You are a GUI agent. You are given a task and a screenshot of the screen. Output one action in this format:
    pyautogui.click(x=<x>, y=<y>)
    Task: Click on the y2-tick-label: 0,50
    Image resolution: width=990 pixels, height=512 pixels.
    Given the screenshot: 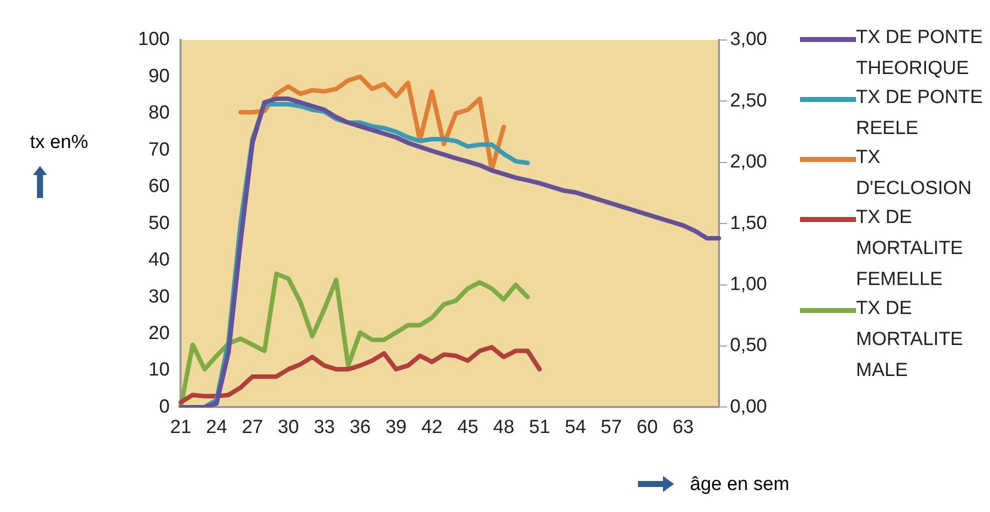 What is the action you would take?
    pyautogui.click(x=749, y=345)
    